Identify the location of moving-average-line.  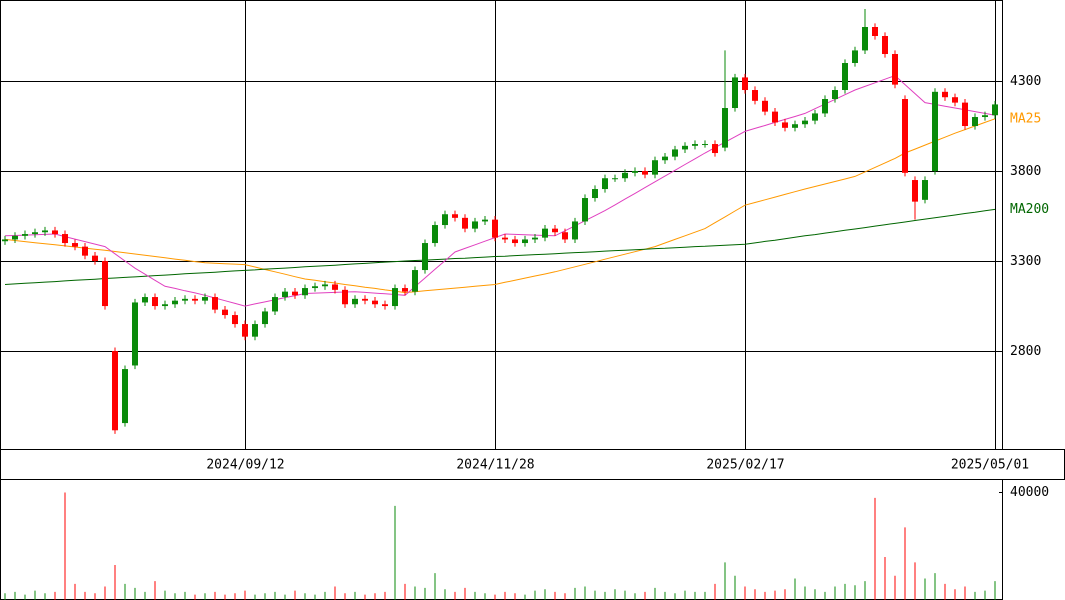
(500, 246).